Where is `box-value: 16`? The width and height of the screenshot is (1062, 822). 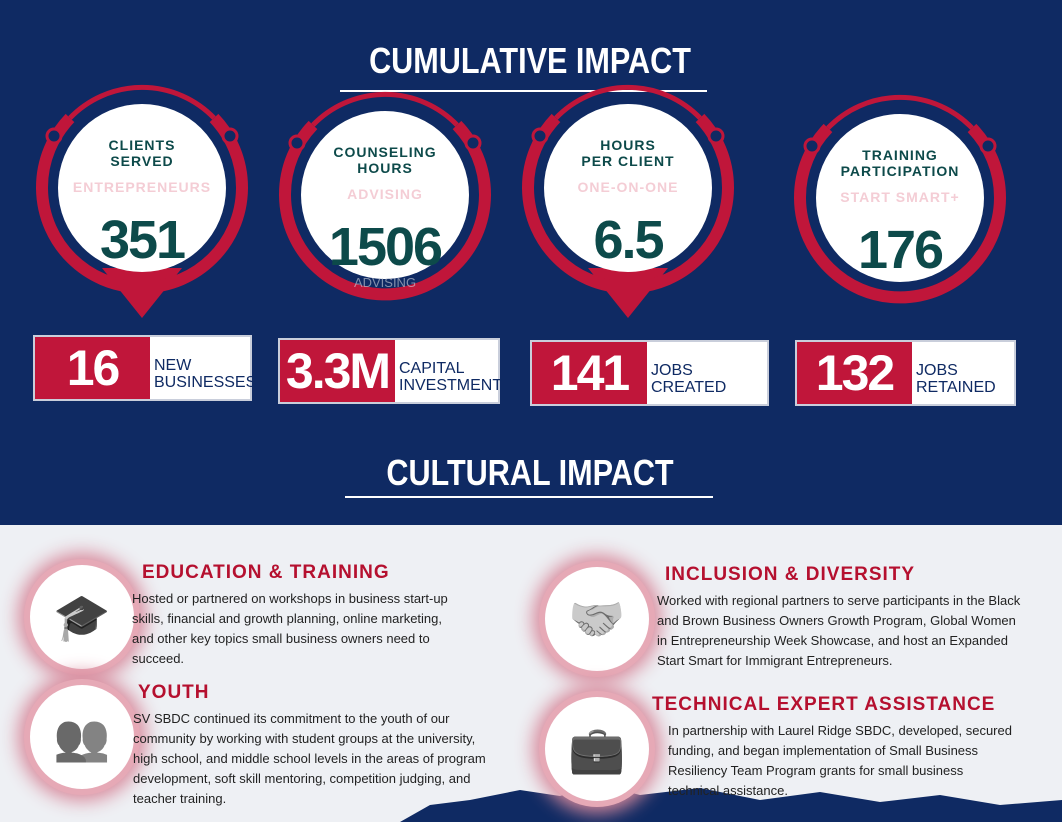
box-value: 16 is located at coordinates (92, 368).